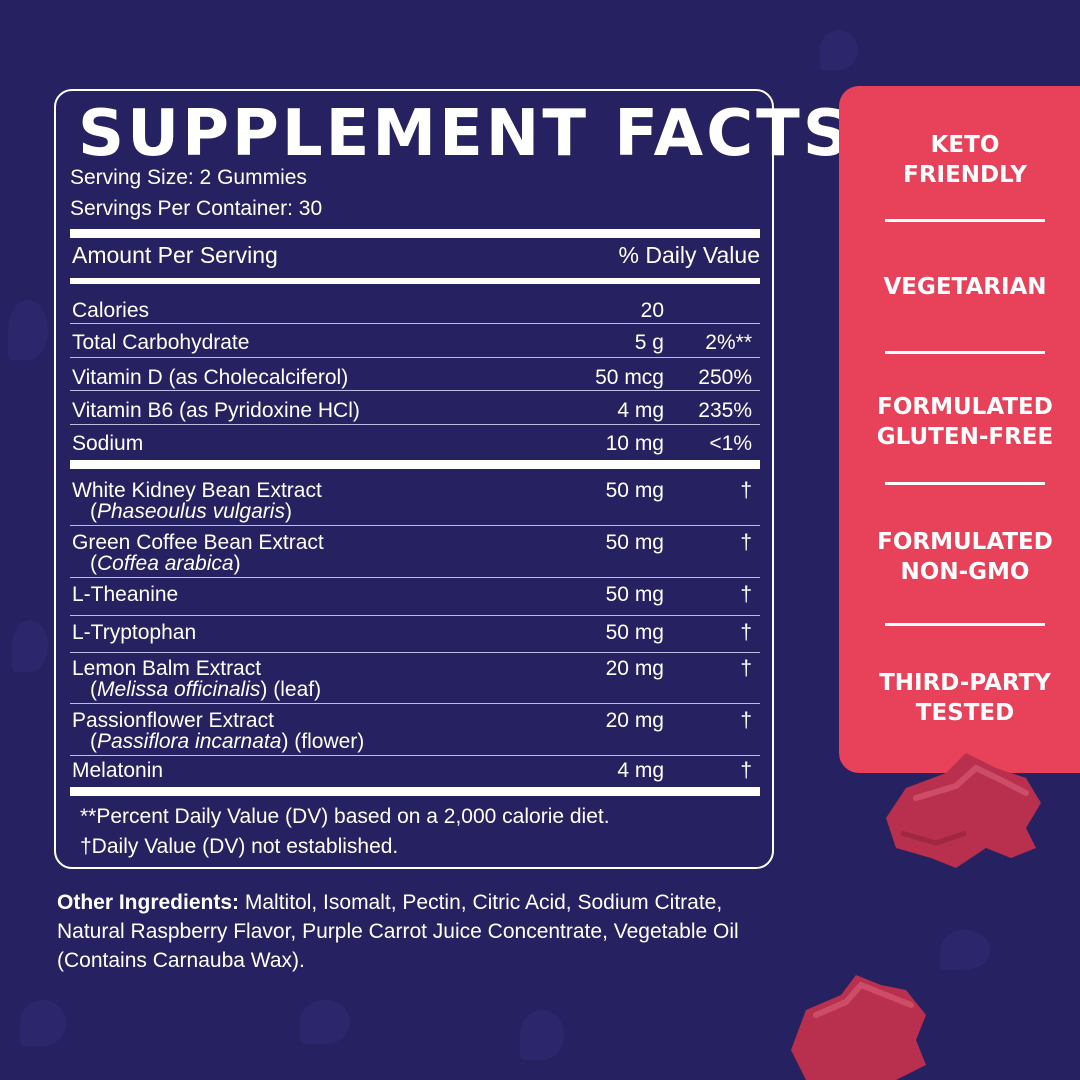  What do you see at coordinates (730, 443) in the screenshot?
I see `nutrient-daily-value: <1%` at bounding box center [730, 443].